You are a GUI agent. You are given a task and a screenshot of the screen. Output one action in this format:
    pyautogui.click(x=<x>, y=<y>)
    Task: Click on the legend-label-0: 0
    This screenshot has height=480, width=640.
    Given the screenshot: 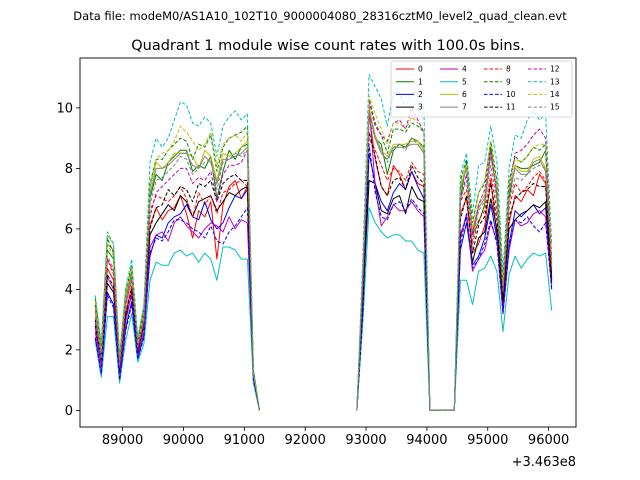 What is the action you would take?
    pyautogui.click(x=420, y=69)
    